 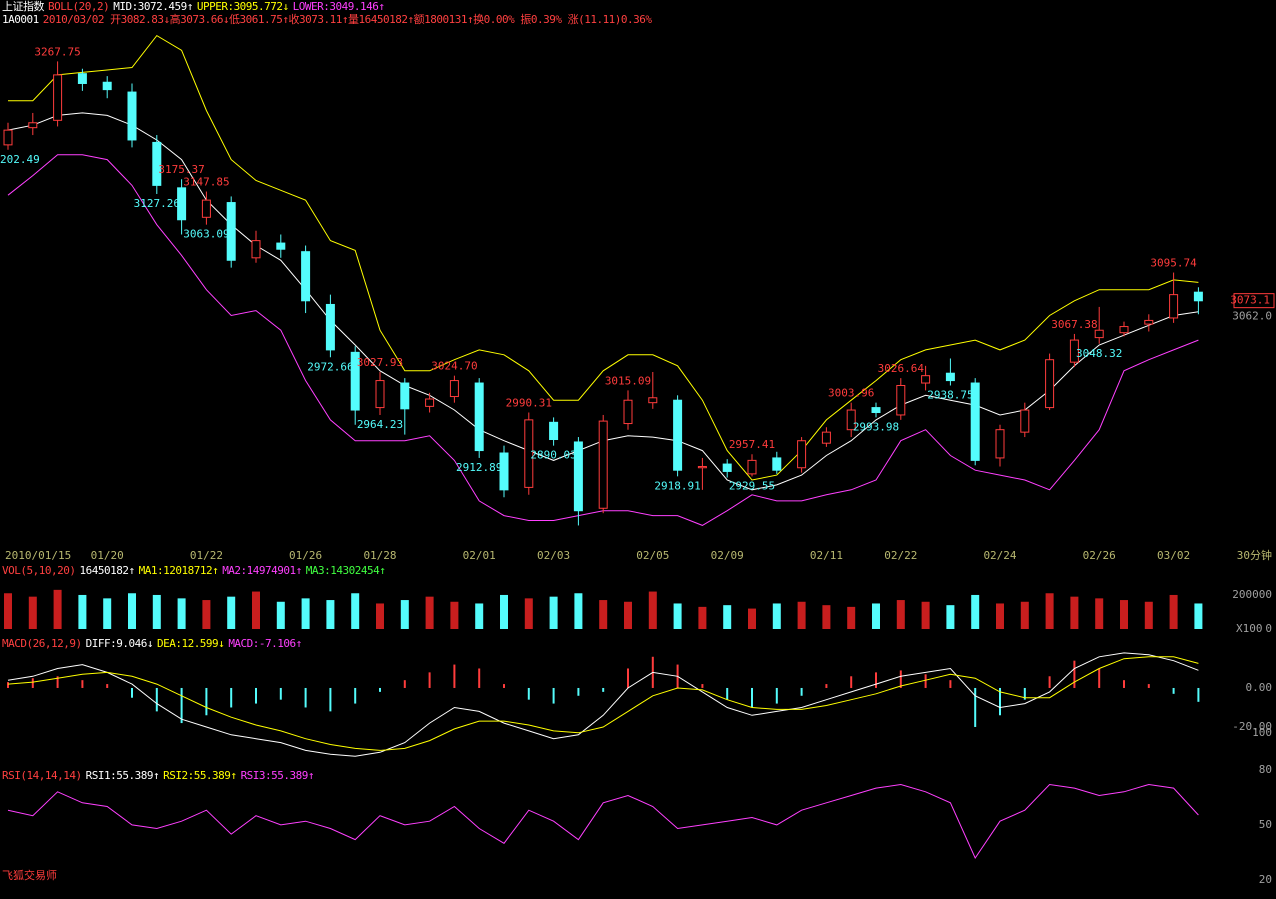 What do you see at coordinates (157, 203) in the screenshot?
I see `low-label: 3127.26` at bounding box center [157, 203].